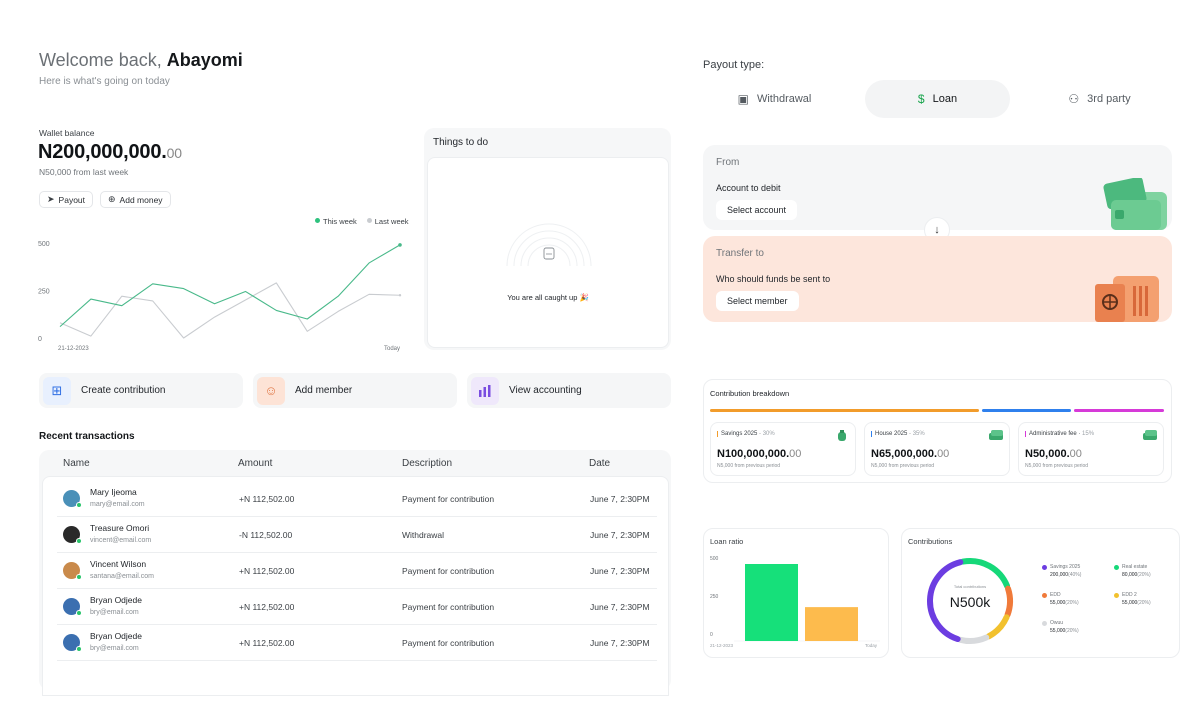  What do you see at coordinates (1047, 454) in the screenshot?
I see `item-amount: N50,000.` at bounding box center [1047, 454].